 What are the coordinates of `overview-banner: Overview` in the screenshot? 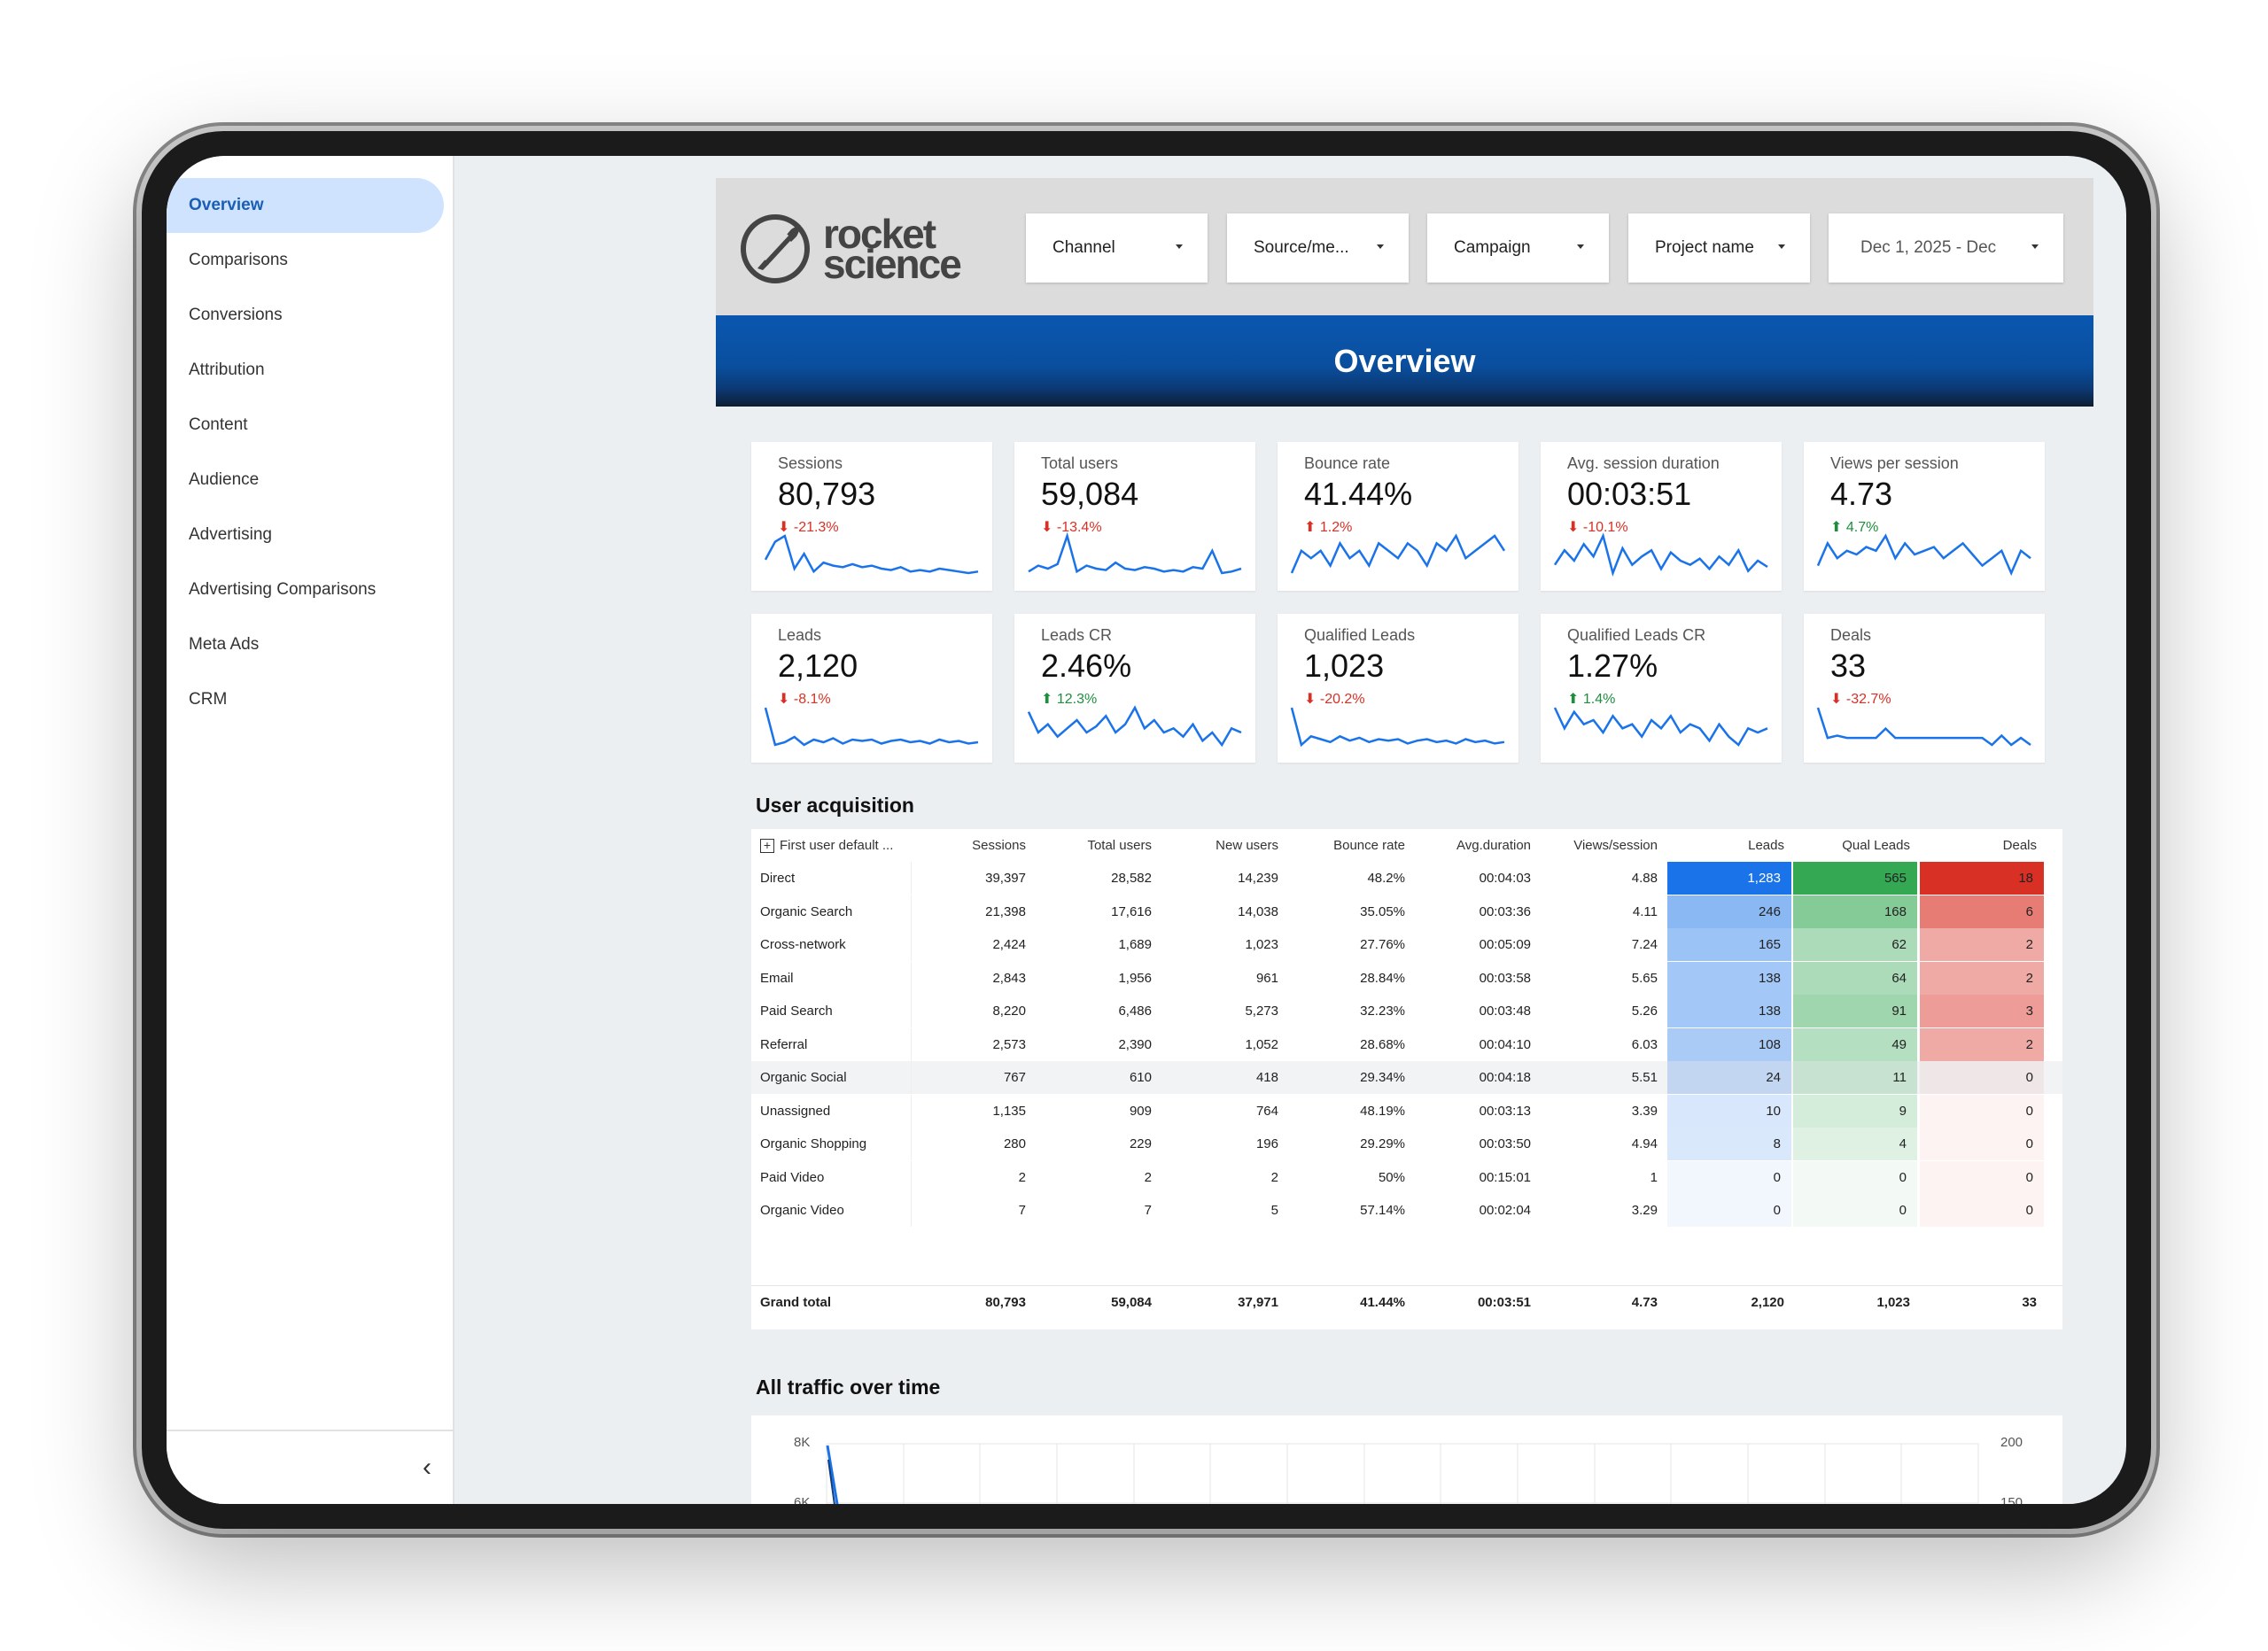 It's located at (1404, 361).